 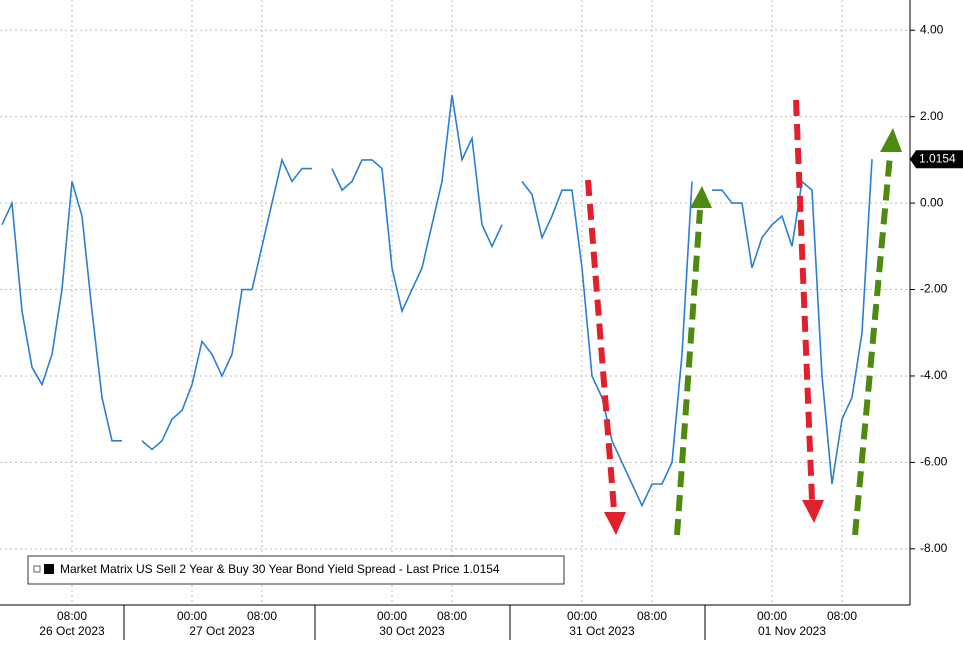 What do you see at coordinates (72, 631) in the screenshot?
I see `x-date-label: 26 Oct 2023` at bounding box center [72, 631].